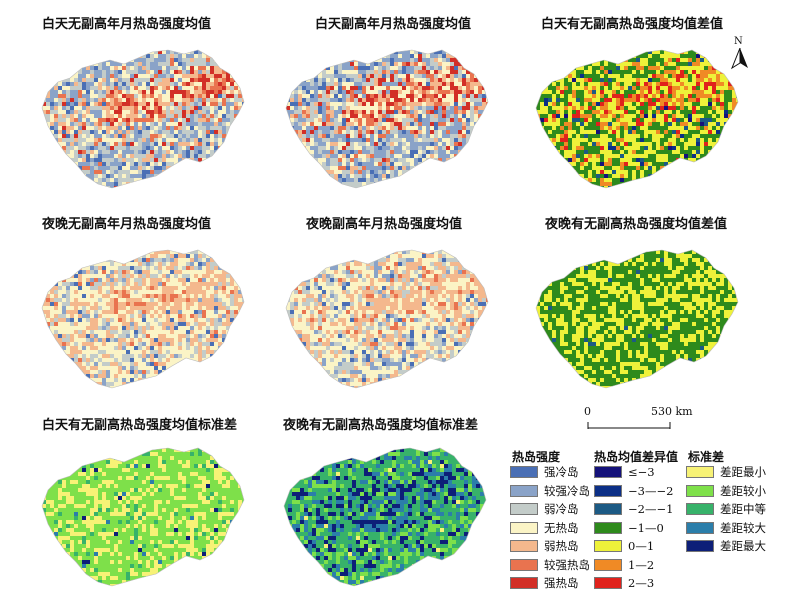  I want to click on panel-title-night-difference: 夜晚有无副高热岛强度均值差值, so click(636, 224).